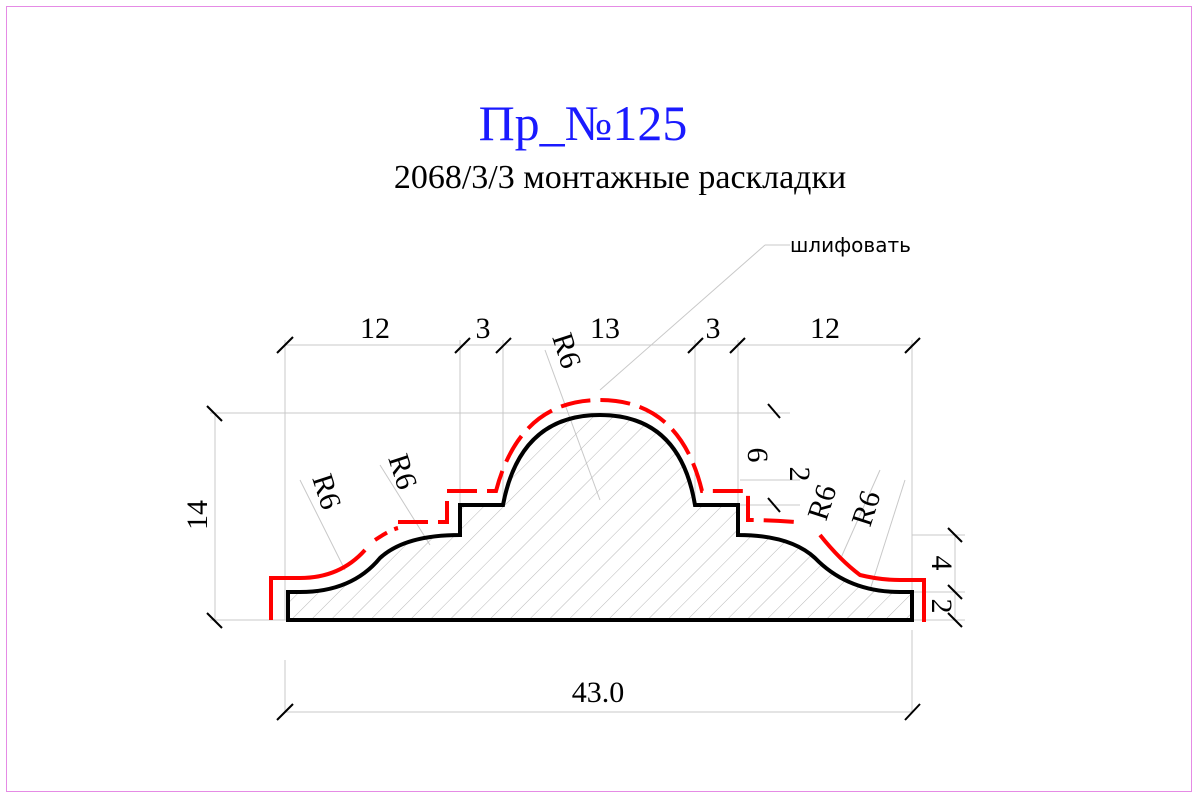 The image size is (1200, 800). What do you see at coordinates (850, 245) in the screenshot?
I see `sanding-note: шлифовать` at bounding box center [850, 245].